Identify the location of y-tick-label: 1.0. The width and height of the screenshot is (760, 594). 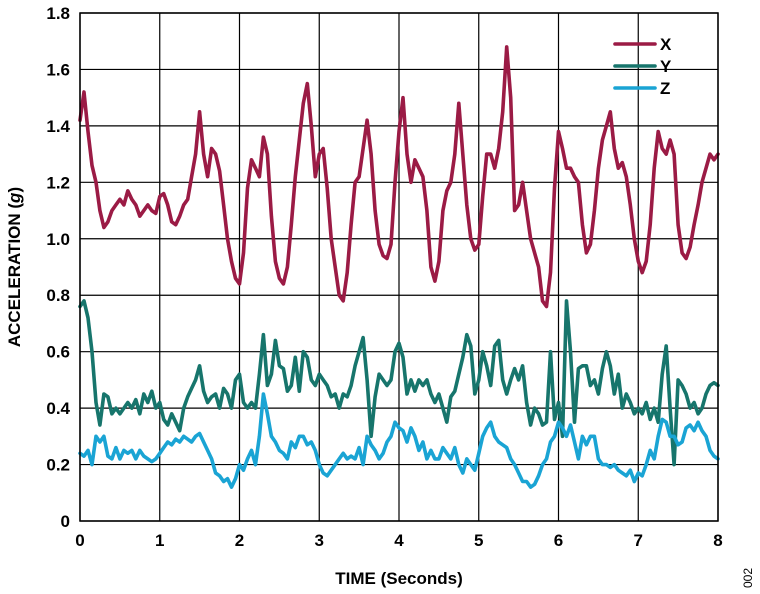
(58, 239).